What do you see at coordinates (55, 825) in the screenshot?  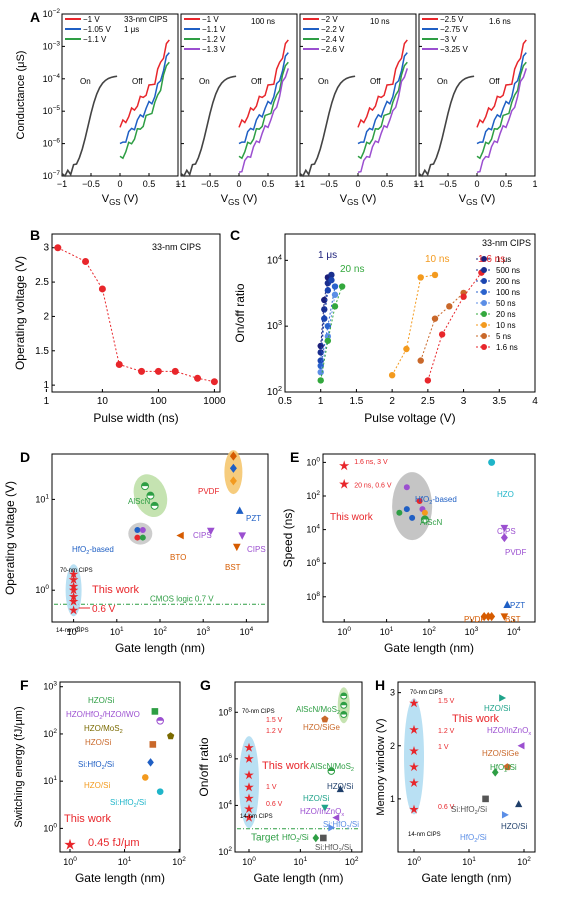 I see `y-tick-label-part: 0` at bounding box center [55, 825].